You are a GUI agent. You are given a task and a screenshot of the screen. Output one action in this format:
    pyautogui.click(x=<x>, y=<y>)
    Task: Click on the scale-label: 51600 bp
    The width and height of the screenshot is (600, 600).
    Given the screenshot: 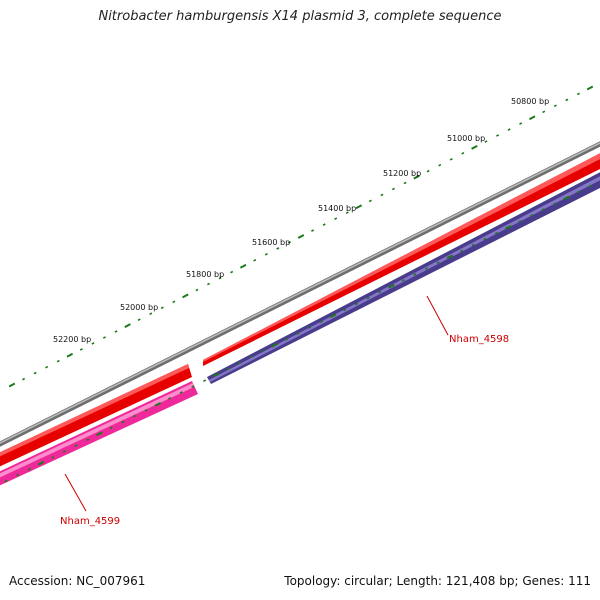 What is the action you would take?
    pyautogui.click(x=271, y=242)
    